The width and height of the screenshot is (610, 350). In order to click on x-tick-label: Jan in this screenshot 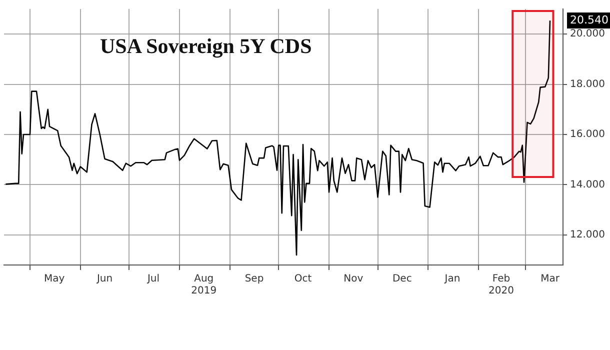, I will do `click(452, 279)`.